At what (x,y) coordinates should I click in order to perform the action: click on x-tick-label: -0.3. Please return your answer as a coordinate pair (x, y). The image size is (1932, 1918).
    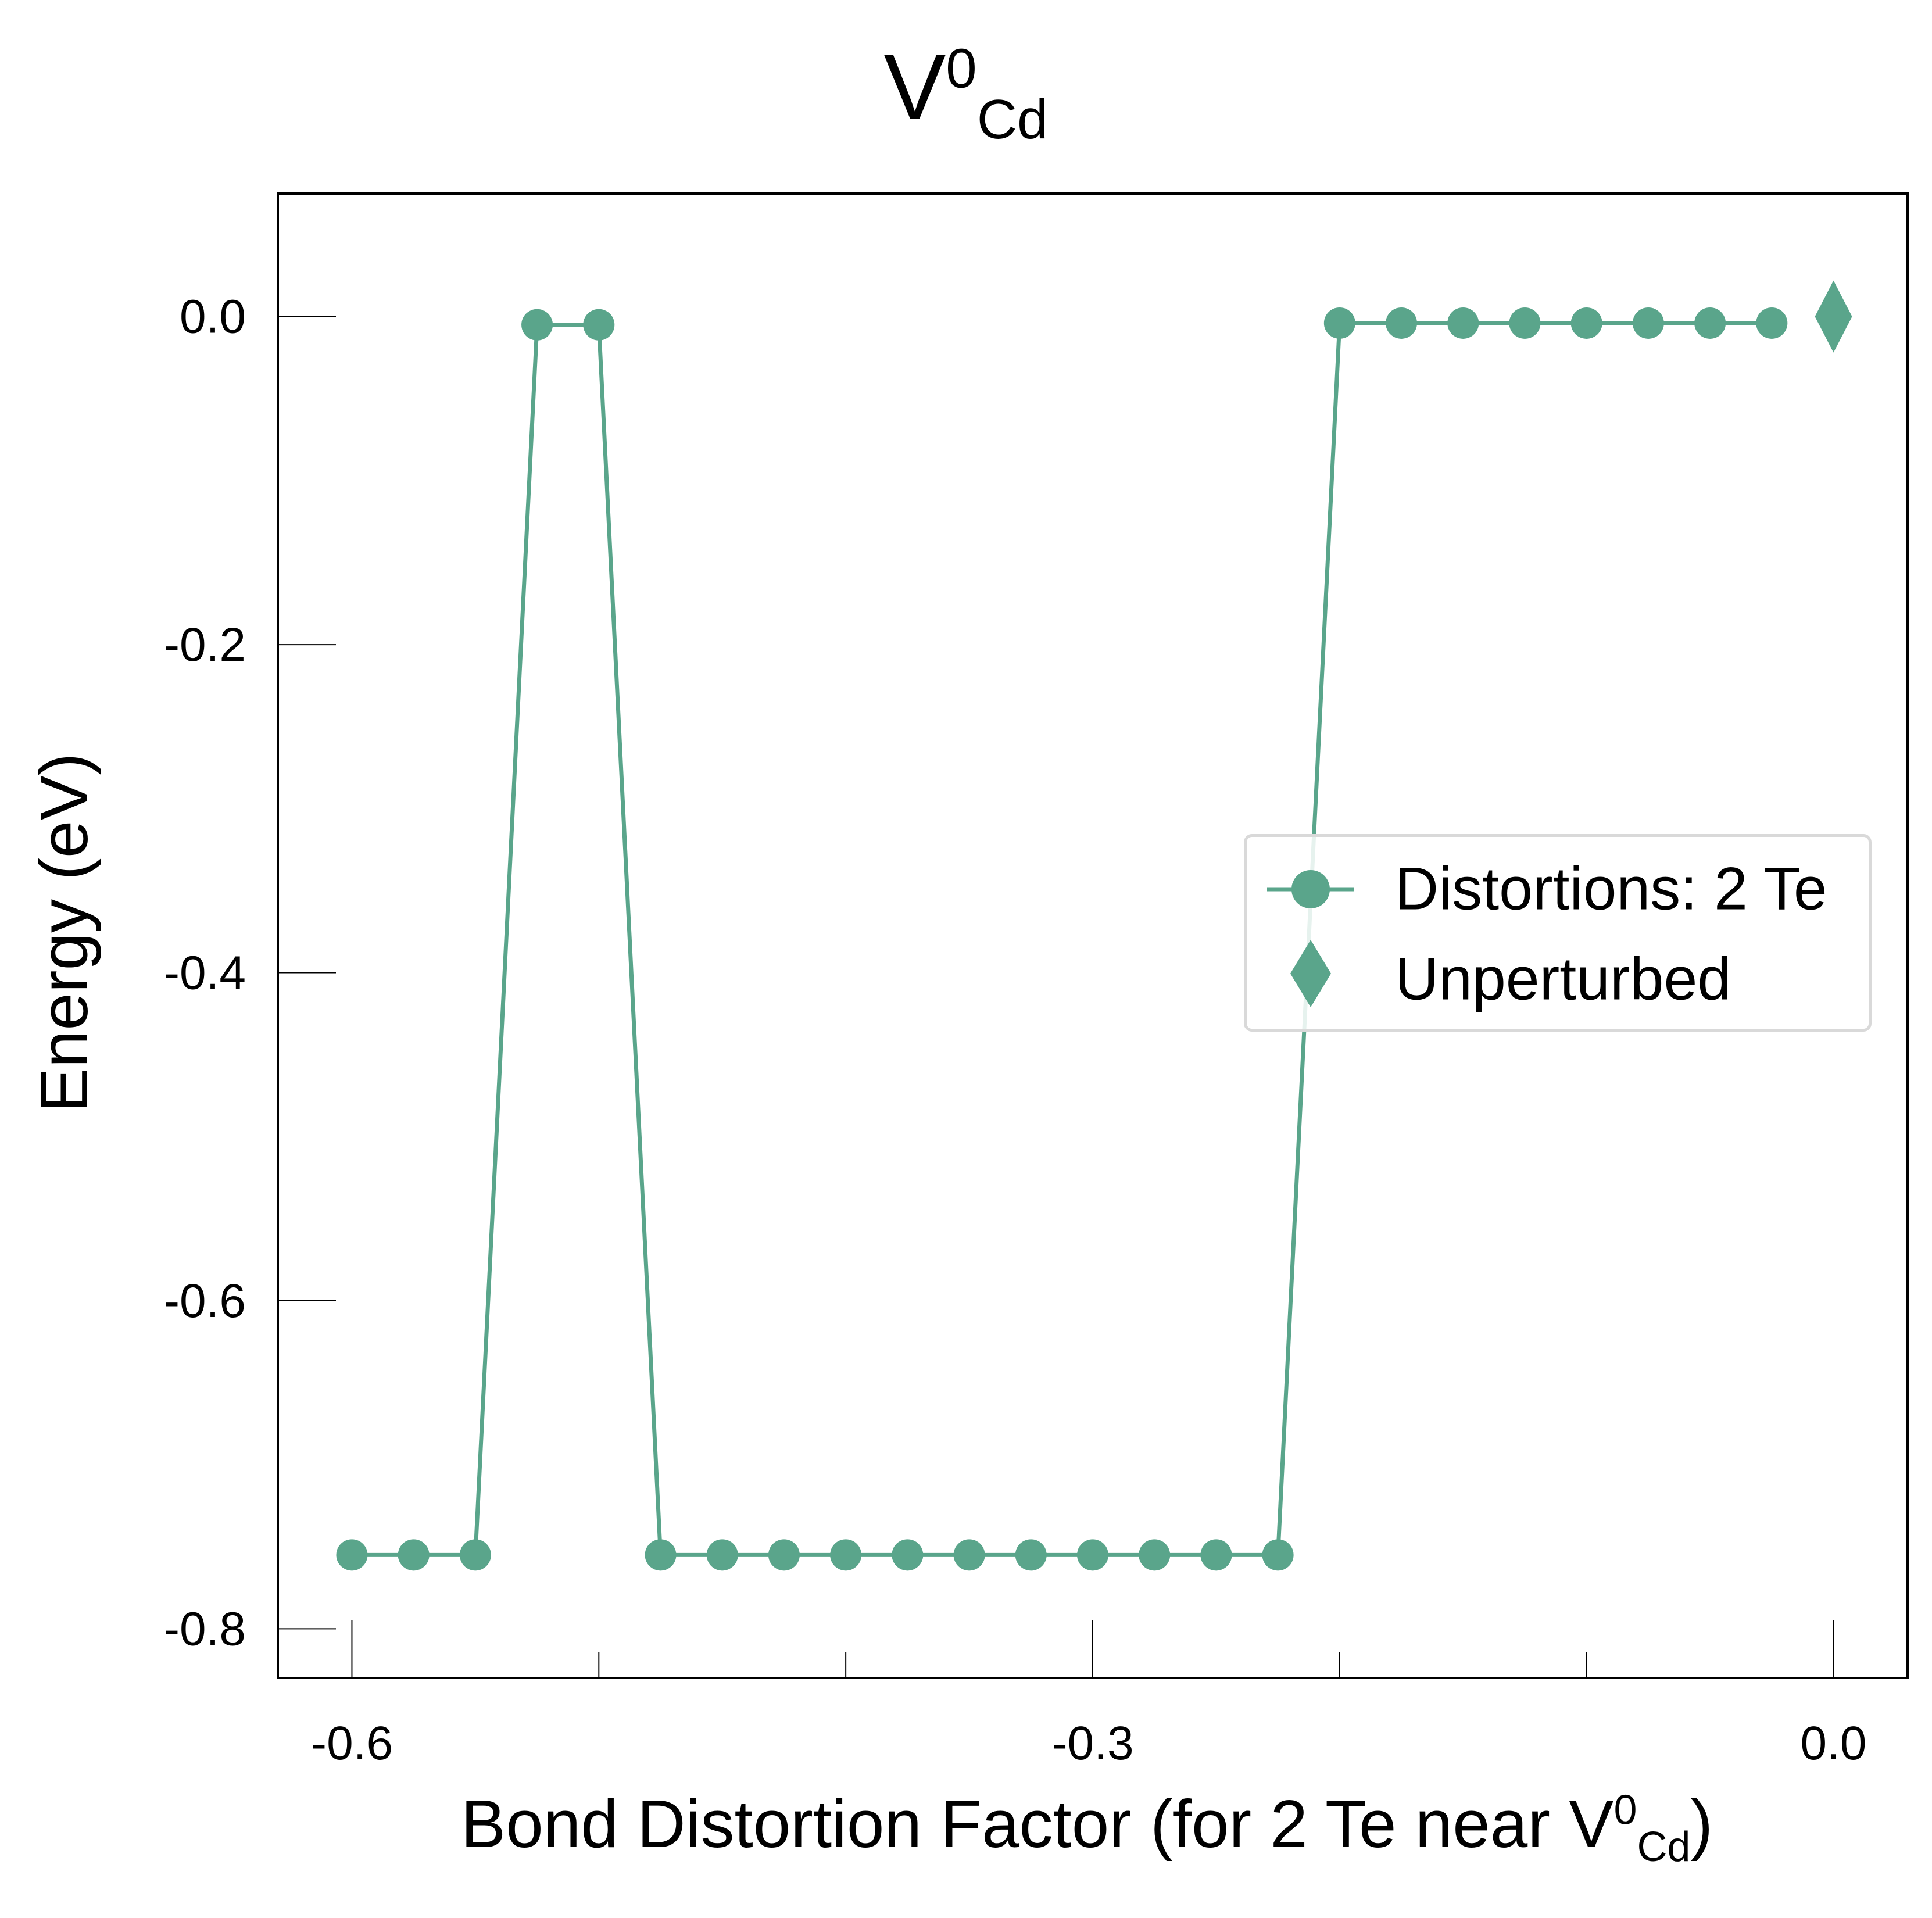
    Looking at the image, I should click on (1092, 1743).